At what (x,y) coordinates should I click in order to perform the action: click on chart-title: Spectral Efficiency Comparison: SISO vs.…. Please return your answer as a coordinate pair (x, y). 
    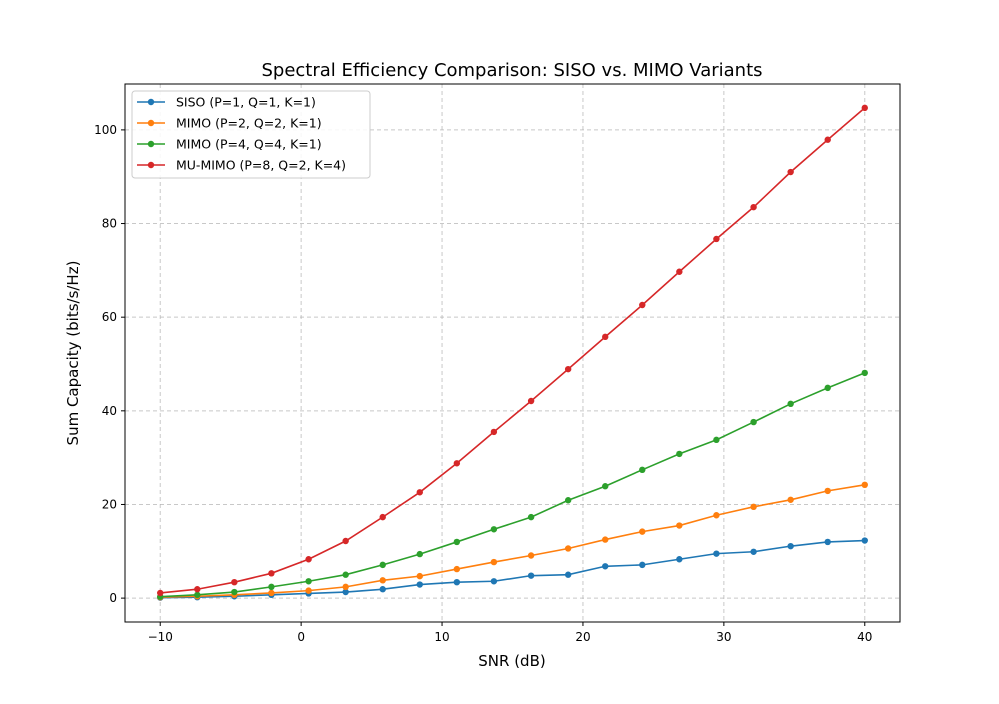
    Looking at the image, I should click on (511, 70).